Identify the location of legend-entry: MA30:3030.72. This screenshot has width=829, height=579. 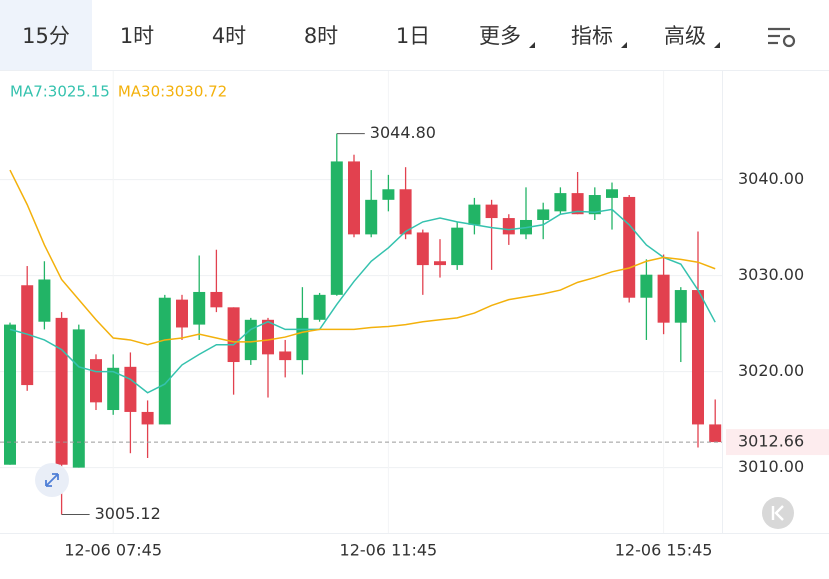
(172, 92).